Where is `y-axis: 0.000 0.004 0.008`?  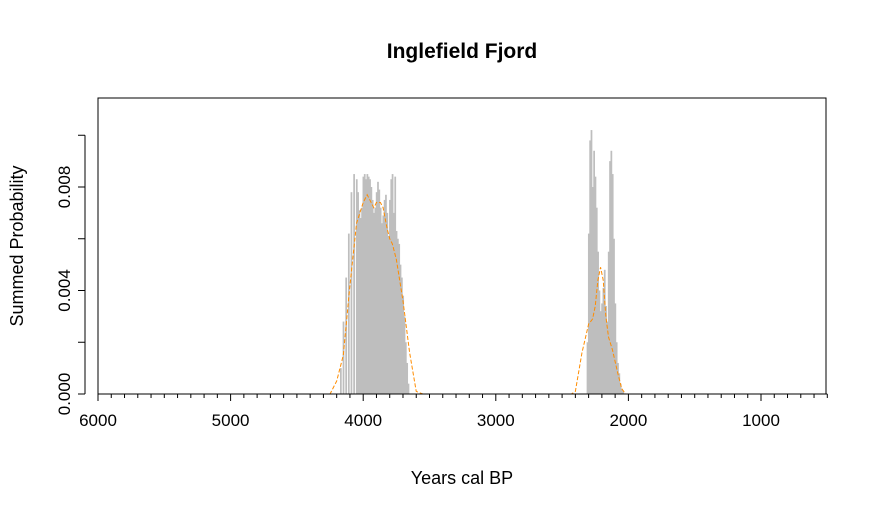 y-axis: 0.000 0.004 0.008 is located at coordinates (70, 275).